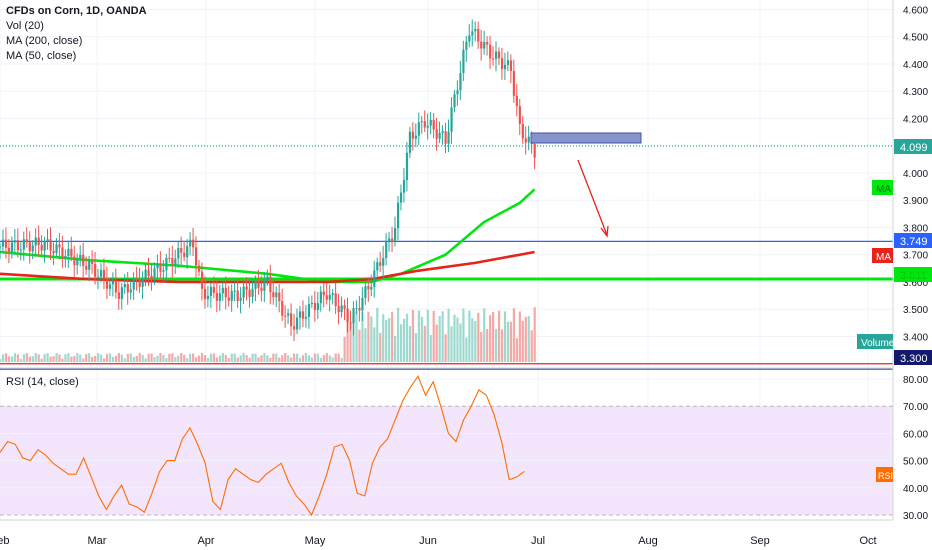 The width and height of the screenshot is (932, 550). Describe the element at coordinates (915, 10) in the screenshot. I see `price-tick-label: 4.600` at that location.